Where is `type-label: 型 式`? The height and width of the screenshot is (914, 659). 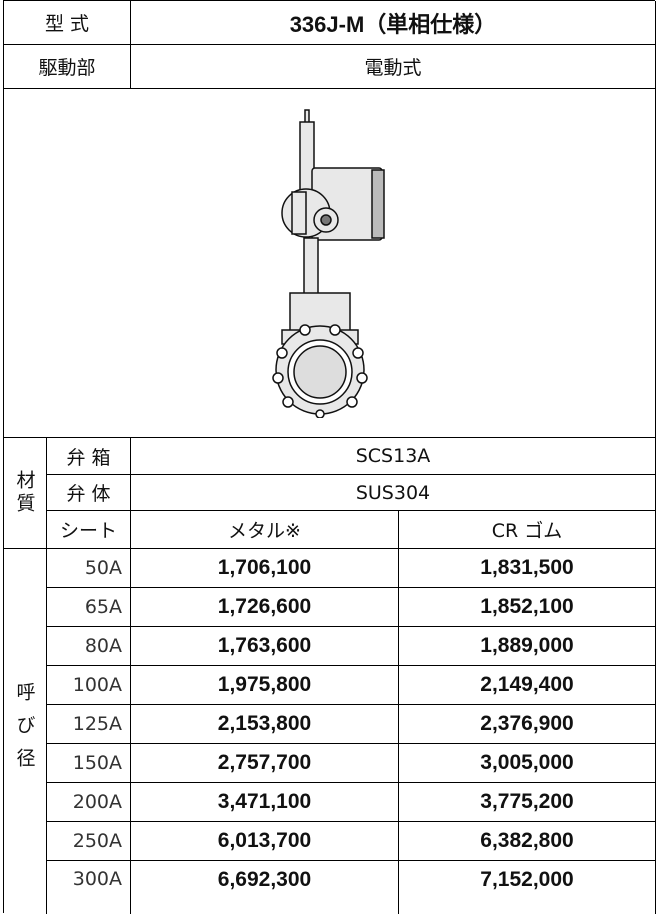 type-label: 型 式 is located at coordinates (67, 23).